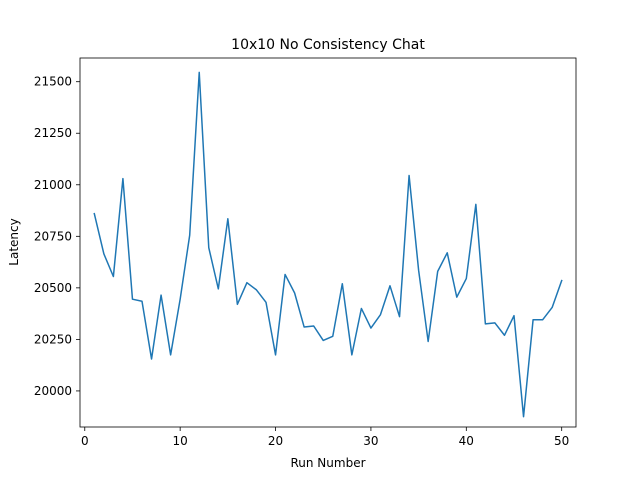 This screenshot has height=484, width=640. What do you see at coordinates (370, 441) in the screenshot?
I see `x-tick-label: 30` at bounding box center [370, 441].